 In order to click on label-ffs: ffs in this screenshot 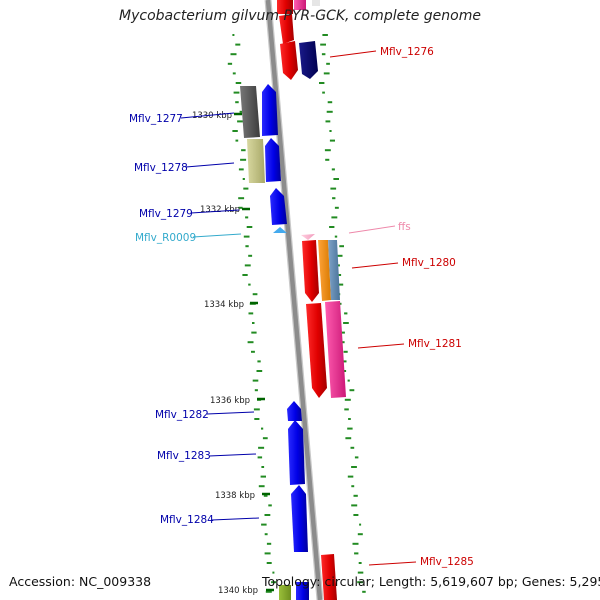, I will do `click(379, 227)`.